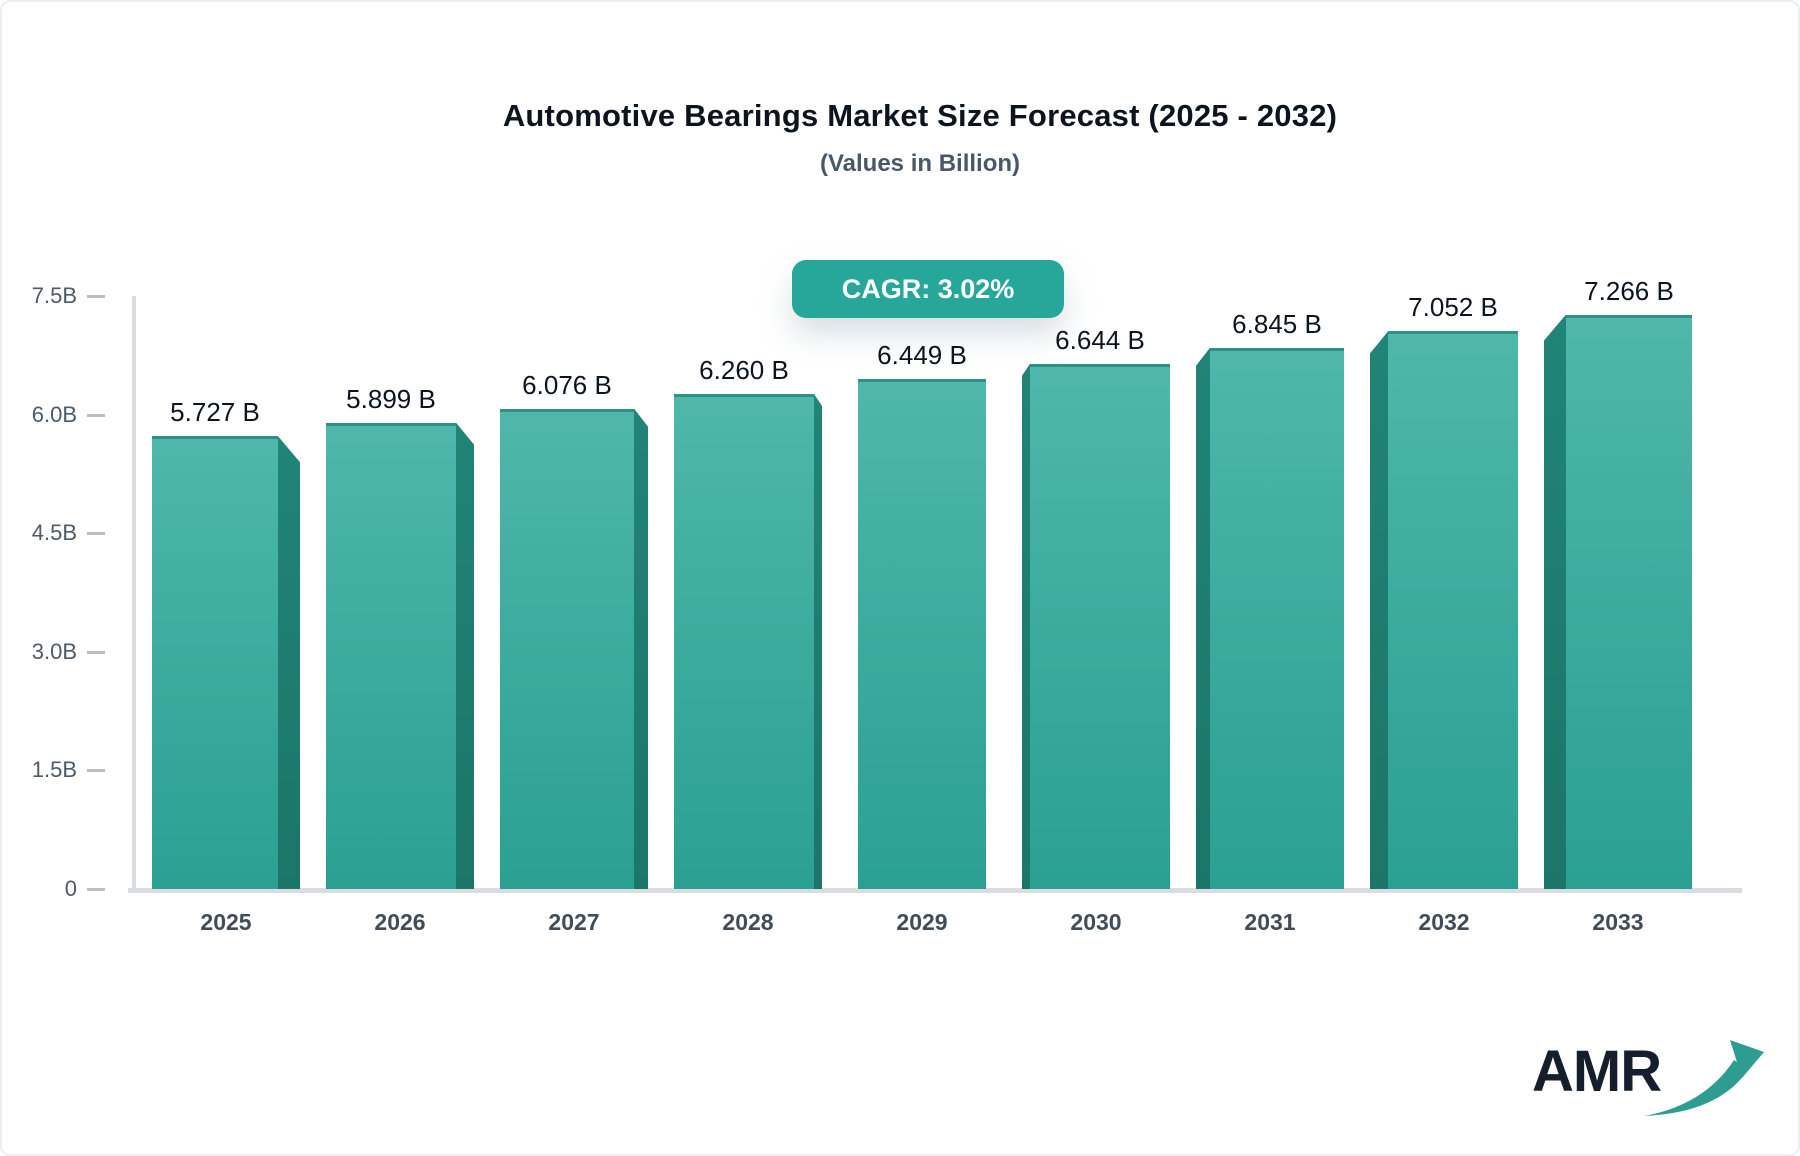  Describe the element at coordinates (1277, 323) in the screenshot. I see `bar-value-label: 6.845 B` at that location.